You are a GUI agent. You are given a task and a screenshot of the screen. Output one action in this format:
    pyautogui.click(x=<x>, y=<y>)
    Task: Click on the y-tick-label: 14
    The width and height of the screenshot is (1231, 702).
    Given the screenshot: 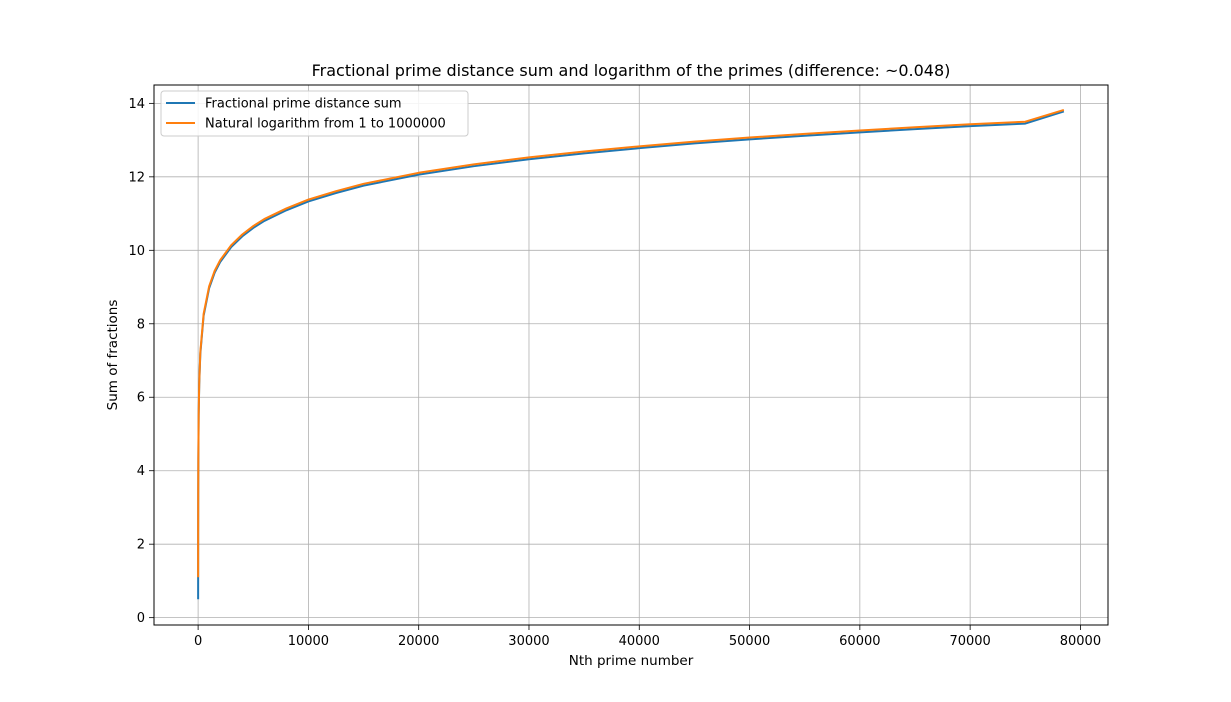 What is the action you would take?
    pyautogui.click(x=136, y=104)
    